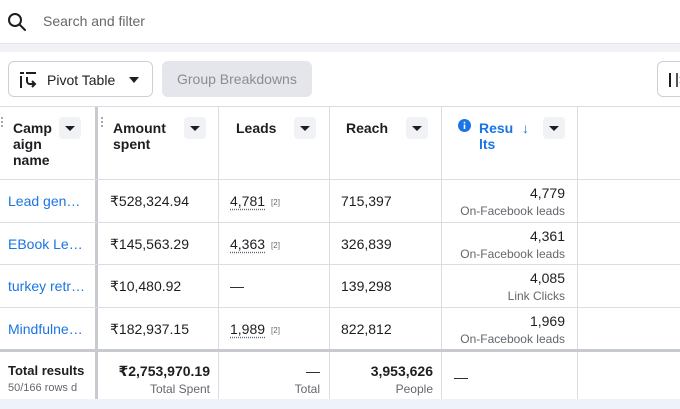  What do you see at coordinates (367, 128) in the screenshot?
I see `column-header-reach: Reach` at bounding box center [367, 128].